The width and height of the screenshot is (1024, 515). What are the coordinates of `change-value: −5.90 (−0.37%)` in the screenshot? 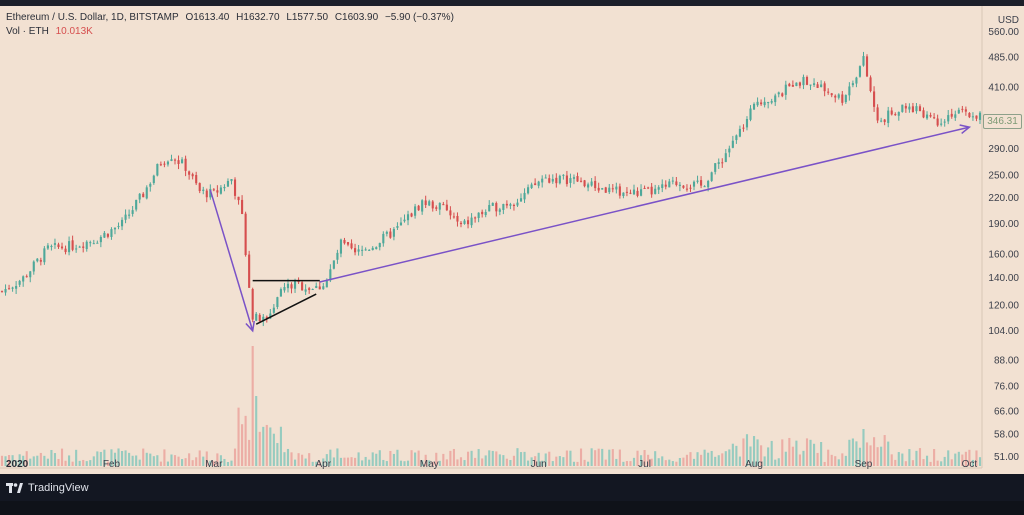 It's located at (419, 17).